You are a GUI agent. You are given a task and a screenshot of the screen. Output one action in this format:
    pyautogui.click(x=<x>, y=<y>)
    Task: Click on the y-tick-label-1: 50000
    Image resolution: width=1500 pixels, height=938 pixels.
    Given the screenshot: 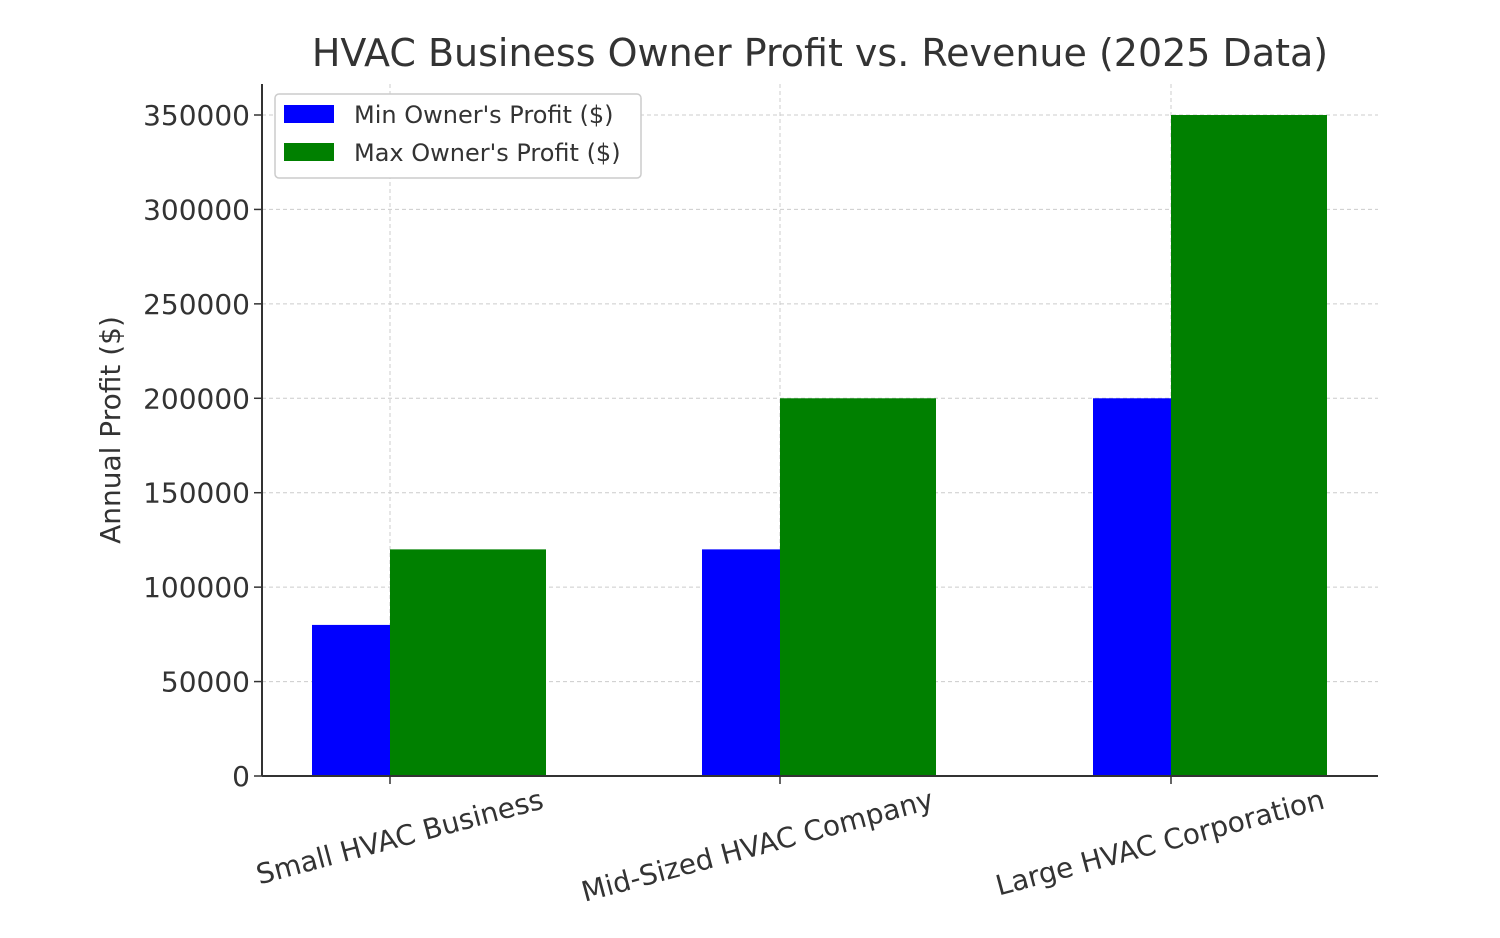 What is the action you would take?
    pyautogui.click(x=205, y=682)
    